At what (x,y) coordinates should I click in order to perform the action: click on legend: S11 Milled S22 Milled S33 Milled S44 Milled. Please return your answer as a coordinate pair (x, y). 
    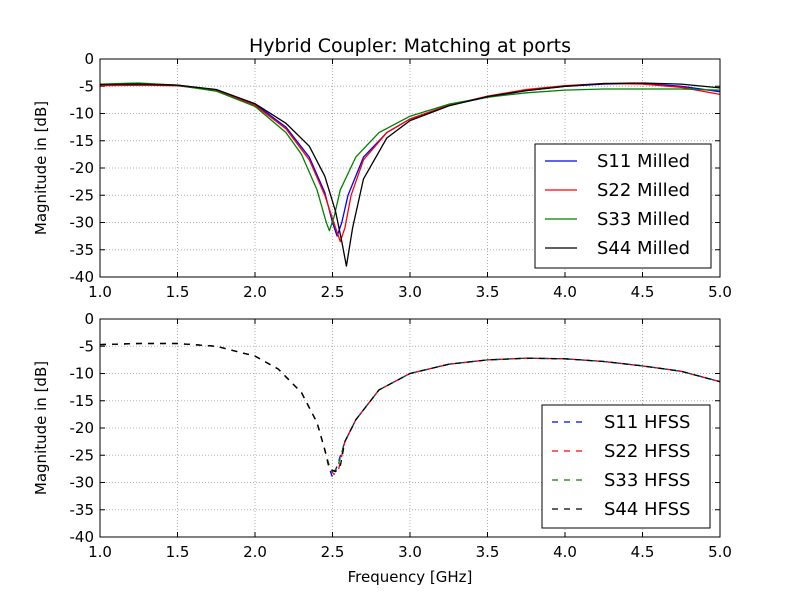
    Looking at the image, I should click on (623, 206).